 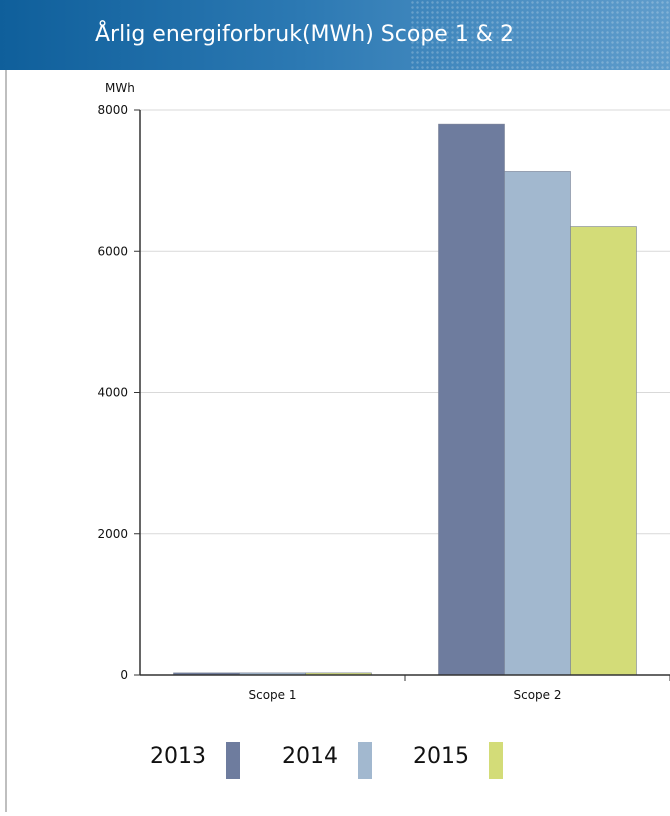 What do you see at coordinates (471, 399) in the screenshot?
I see `bar-scope-2-2013` at bounding box center [471, 399].